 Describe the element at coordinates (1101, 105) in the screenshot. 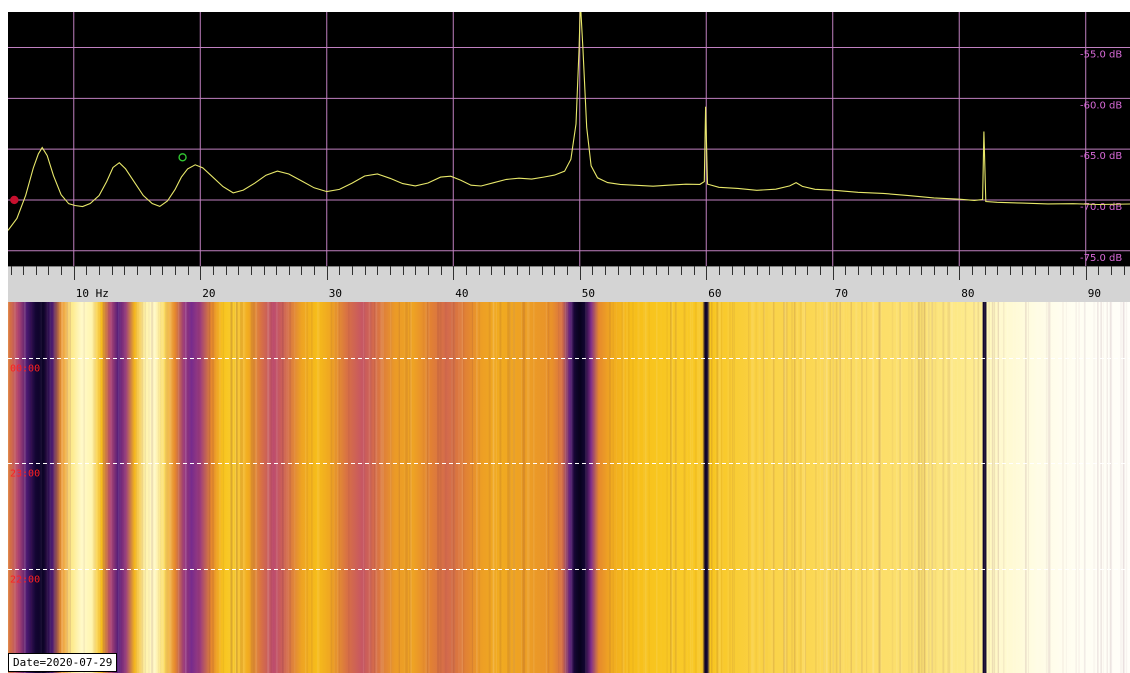

I see `y-tick-label: -60.0 dB` at that location.